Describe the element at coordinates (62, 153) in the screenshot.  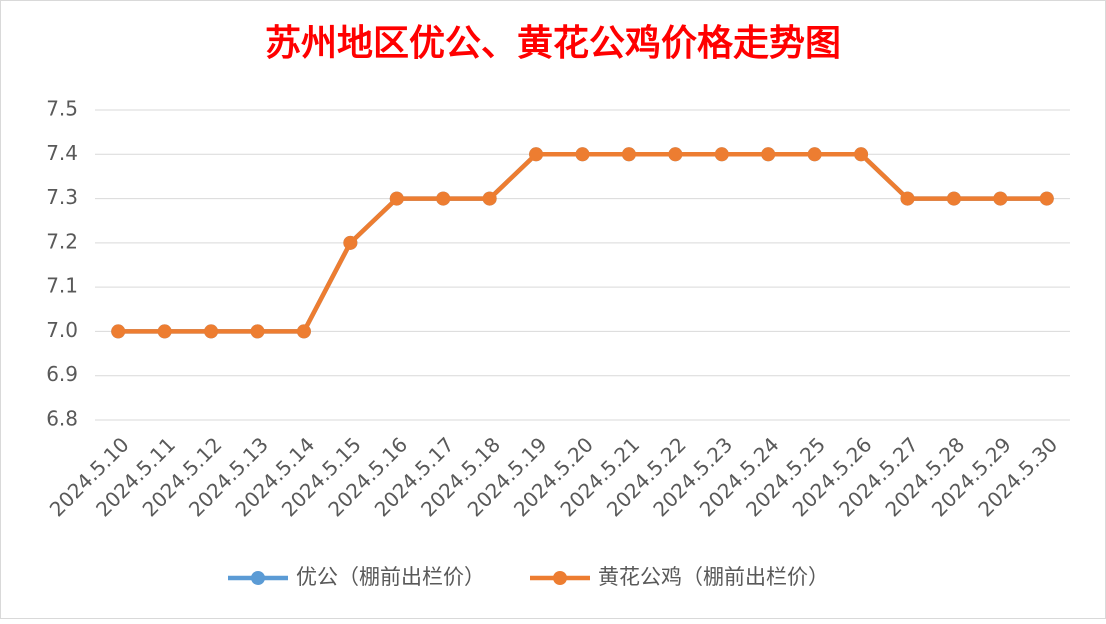
I see `y-tick-label: 7.4` at that location.